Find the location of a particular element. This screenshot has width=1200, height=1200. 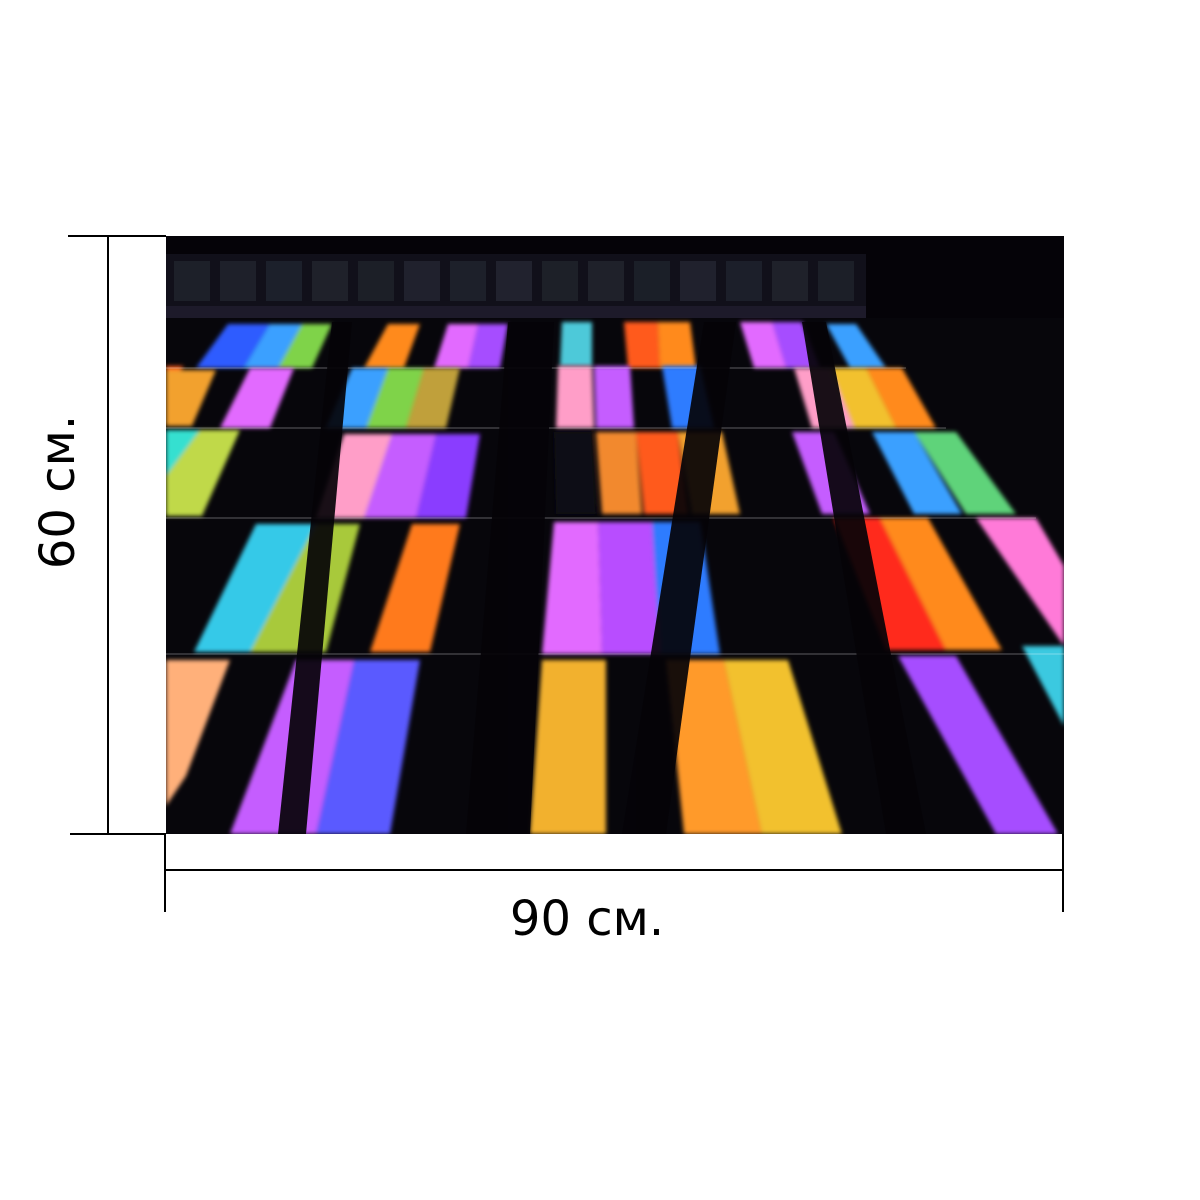

height-dimension-bottom-tick is located at coordinates (118, 834).